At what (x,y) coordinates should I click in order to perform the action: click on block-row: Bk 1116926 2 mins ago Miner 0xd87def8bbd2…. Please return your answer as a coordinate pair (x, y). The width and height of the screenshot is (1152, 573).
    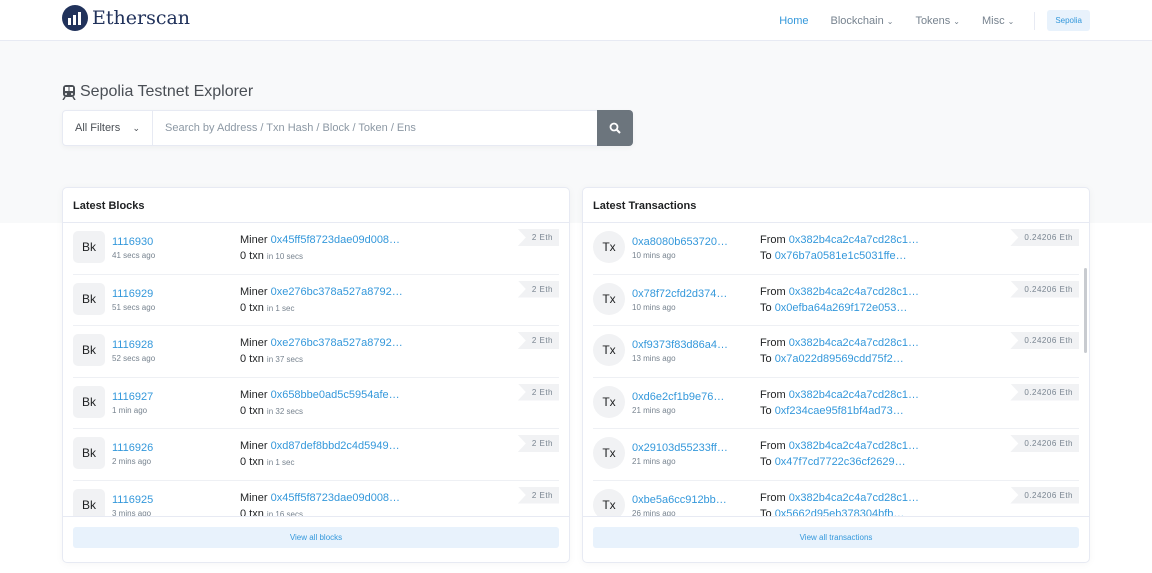
    Looking at the image, I should click on (316, 455).